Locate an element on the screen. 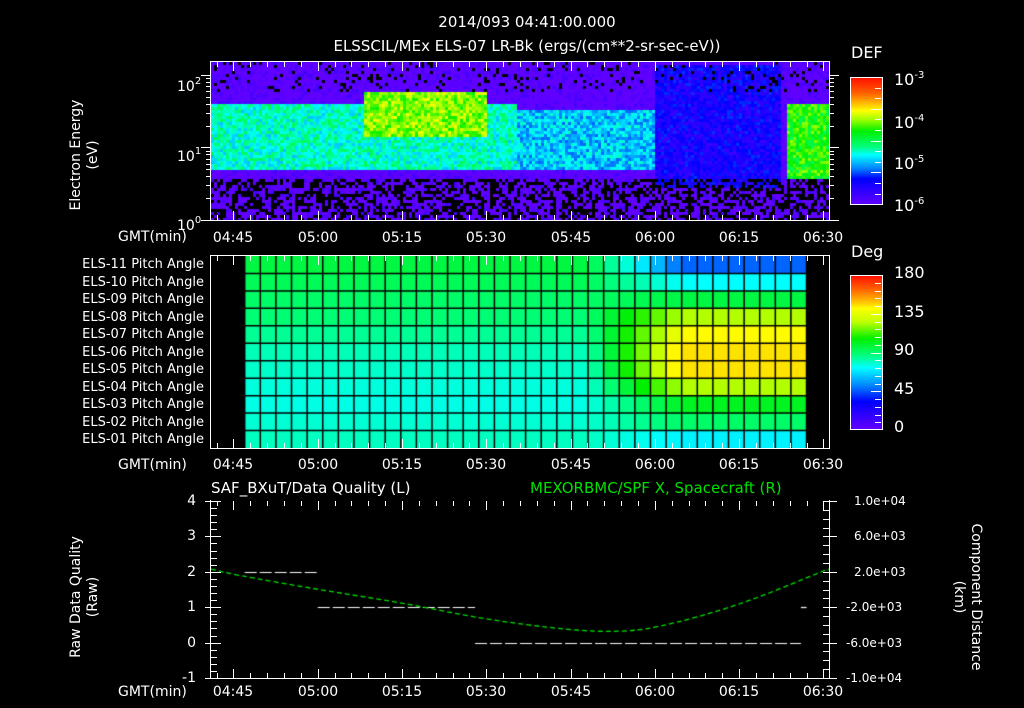 The height and width of the screenshot is (708, 1024). y-label-left: 2 is located at coordinates (191, 571).